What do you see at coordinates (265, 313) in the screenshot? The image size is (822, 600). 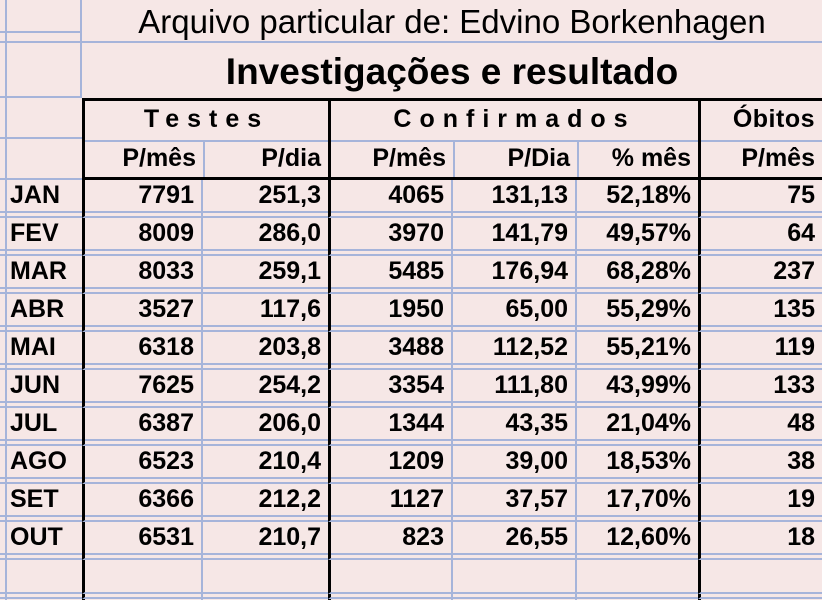 I see `cell-testes-pdia: 117,6` at bounding box center [265, 313].